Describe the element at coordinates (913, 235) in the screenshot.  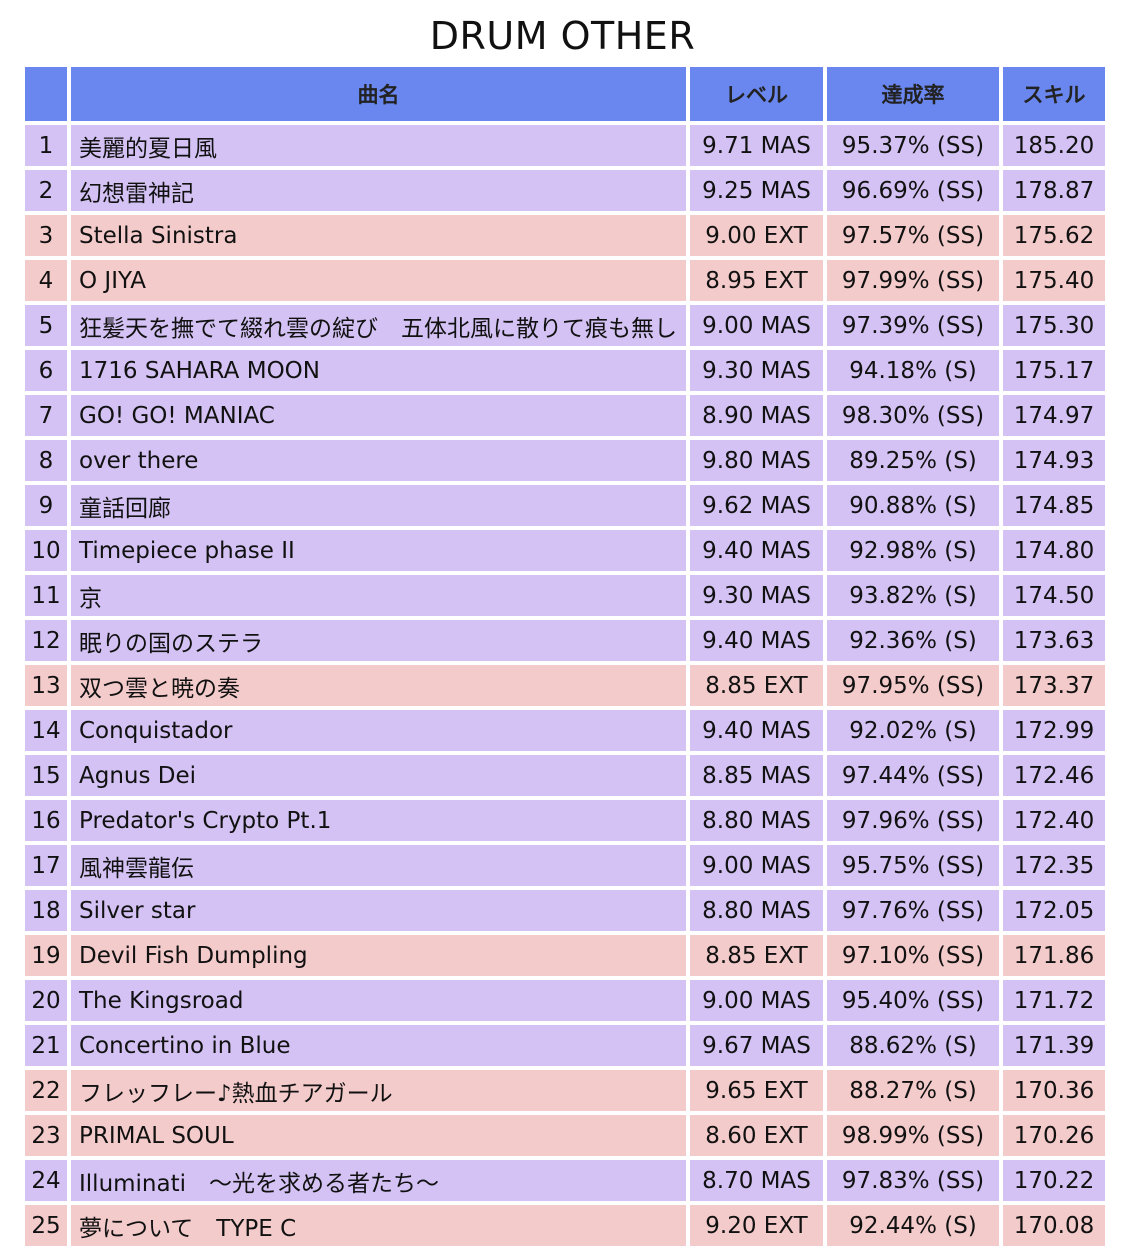
I see `achievement-rate-cell: 97.57% (SS)` at that location.